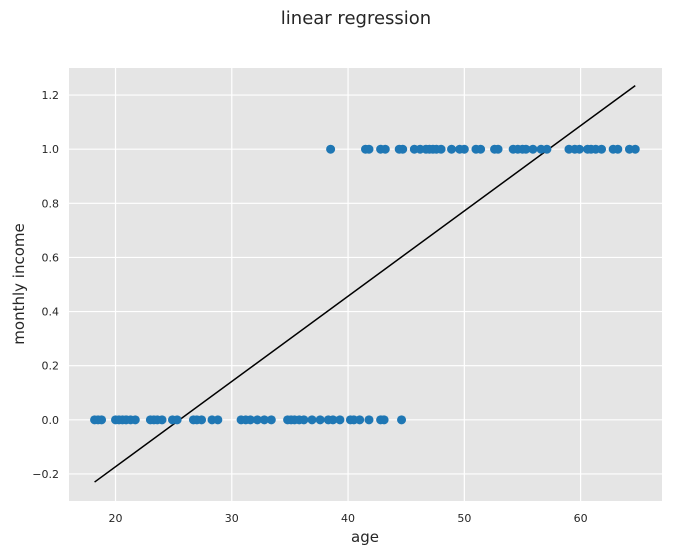 This screenshot has width=673, height=556. What do you see at coordinates (51, 312) in the screenshot?
I see `y-tick-label: 0.4` at bounding box center [51, 312].